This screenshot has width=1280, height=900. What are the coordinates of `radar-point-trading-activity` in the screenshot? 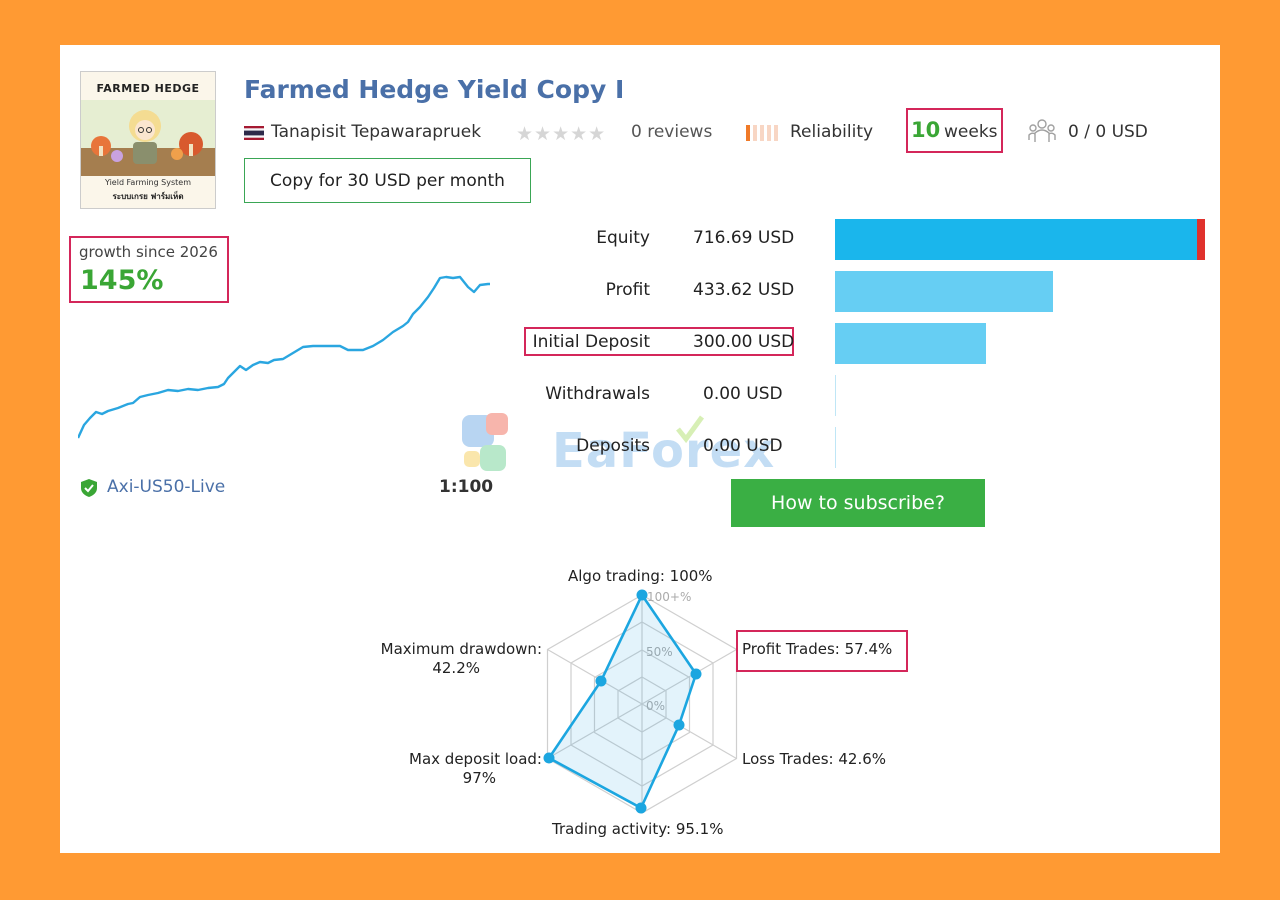 It's located at (641, 808).